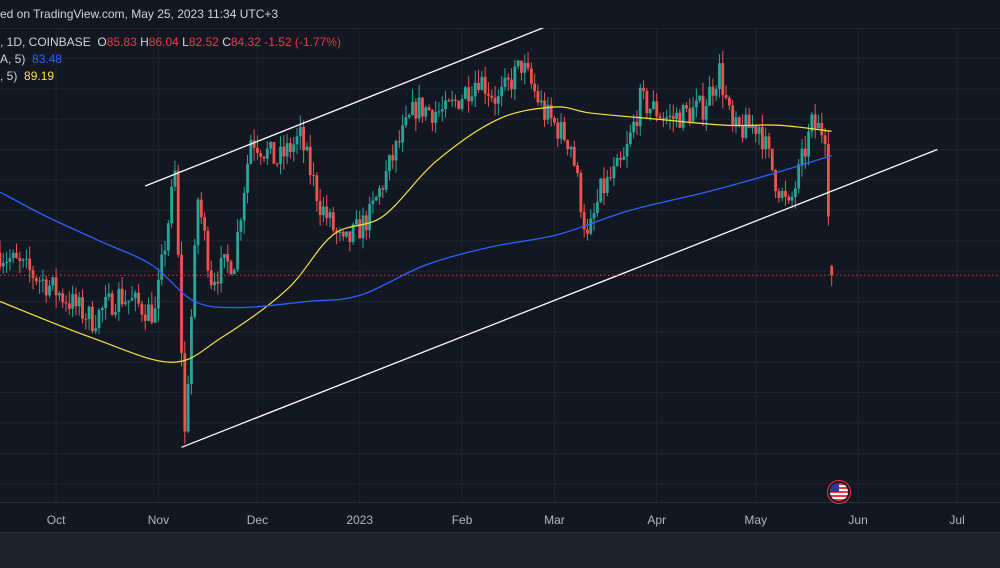  I want to click on time-axis-label: 2023, so click(360, 520).